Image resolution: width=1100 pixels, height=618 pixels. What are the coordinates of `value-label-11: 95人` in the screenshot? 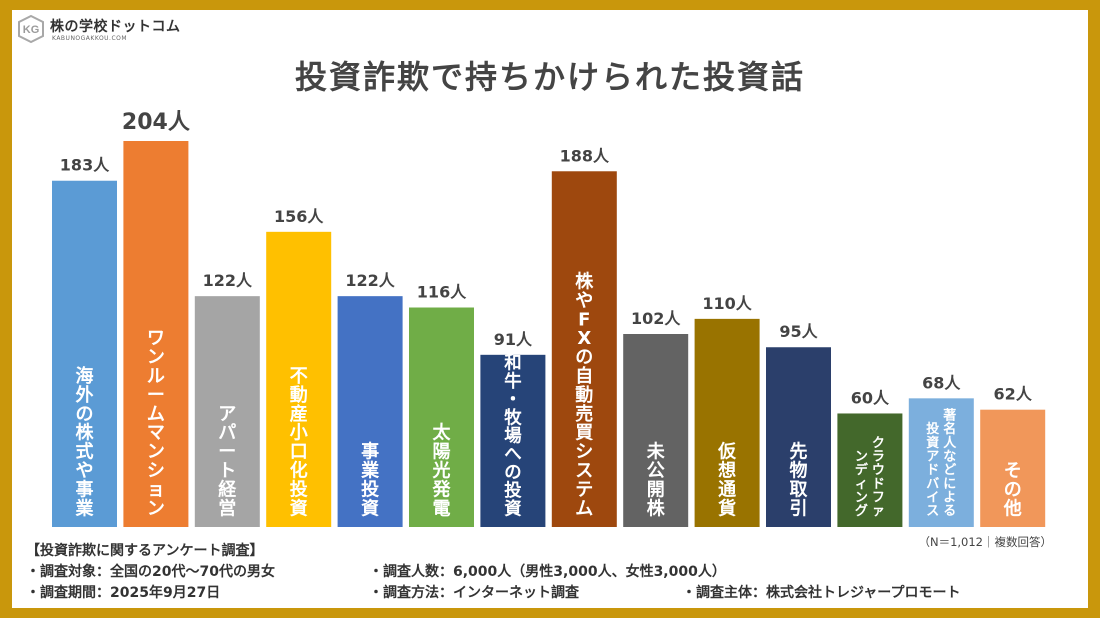 It's located at (798, 331).